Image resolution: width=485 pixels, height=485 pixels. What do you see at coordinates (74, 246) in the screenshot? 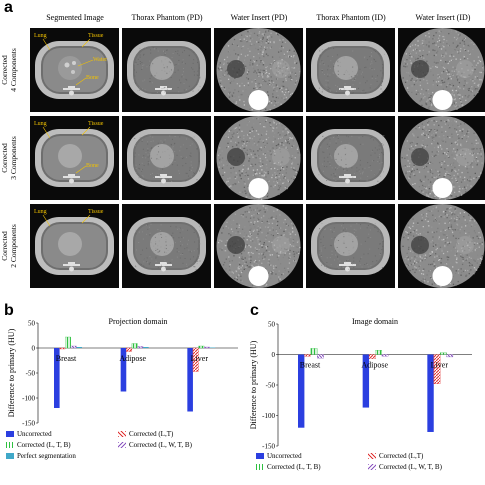
I see `ct-image-tile: Lung Tissue` at bounding box center [74, 246].